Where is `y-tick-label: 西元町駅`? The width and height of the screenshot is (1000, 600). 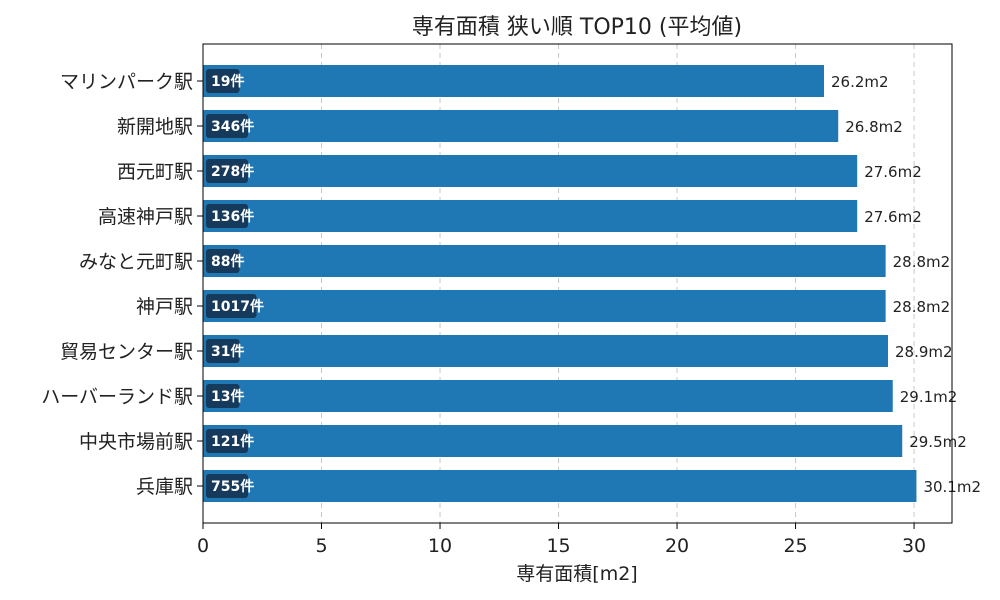 y-tick-label: 西元町駅 is located at coordinates (155, 172).